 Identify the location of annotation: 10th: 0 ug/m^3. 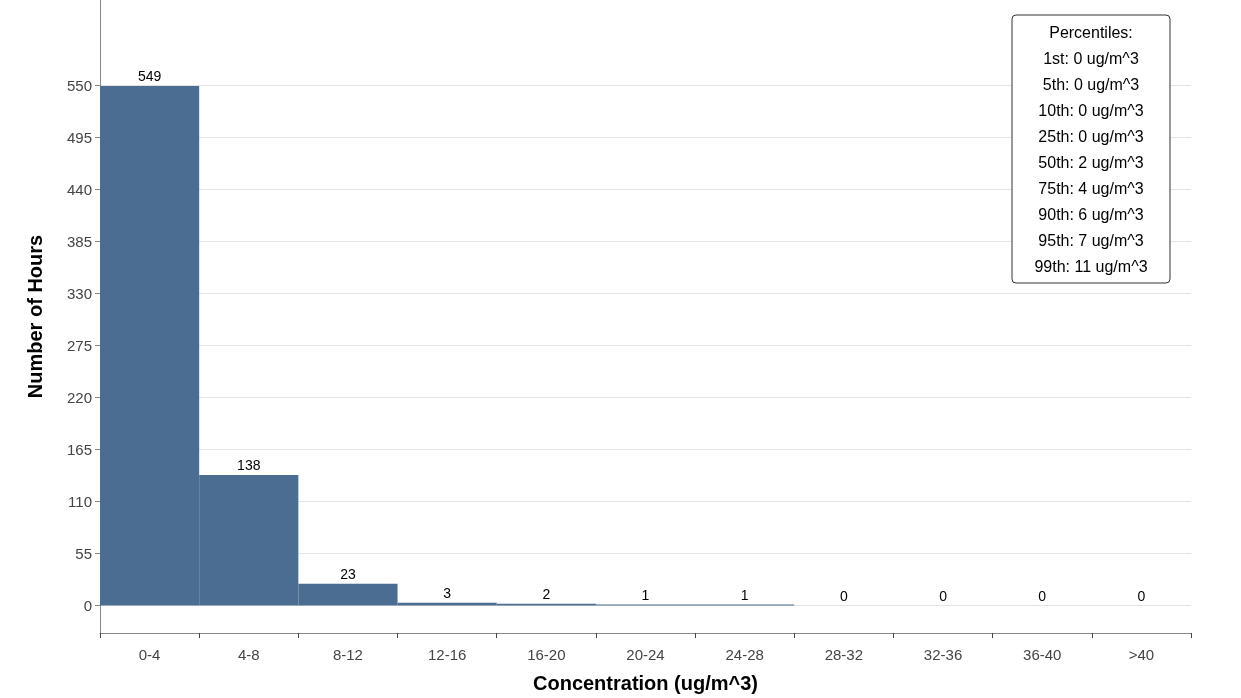
(1091, 110).